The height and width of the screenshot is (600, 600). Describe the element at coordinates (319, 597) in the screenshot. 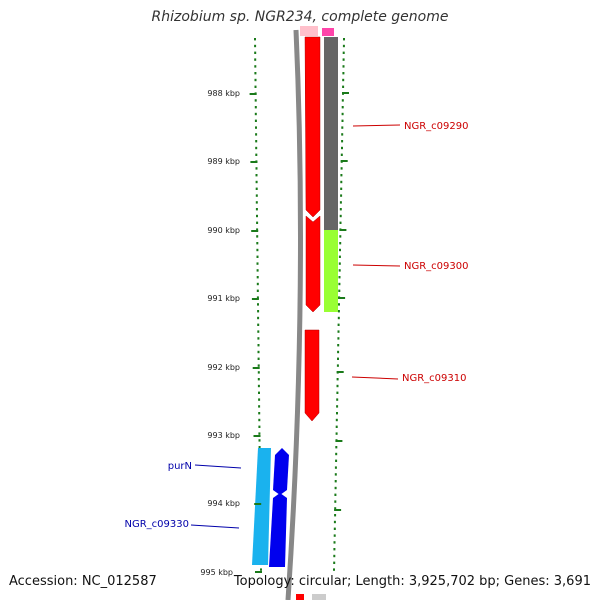

I see `bottom-gray-fragment` at that location.